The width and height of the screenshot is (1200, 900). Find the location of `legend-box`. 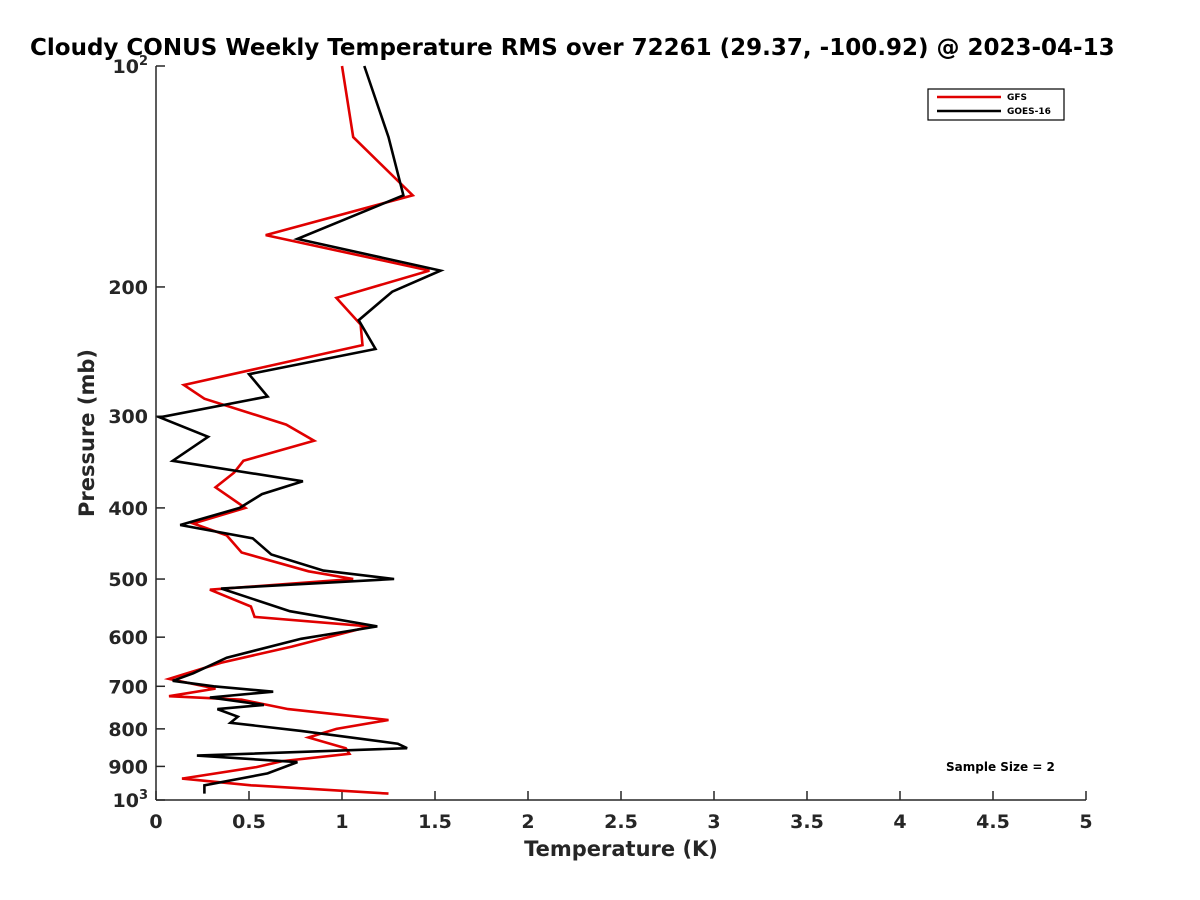

legend-box is located at coordinates (996, 104).